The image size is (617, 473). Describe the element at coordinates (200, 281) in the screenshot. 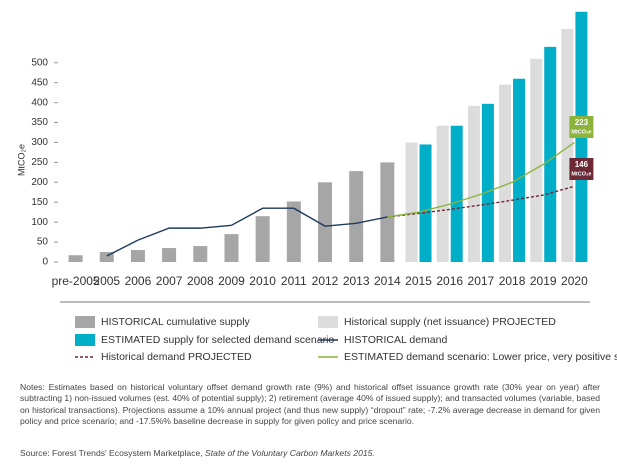

I see `x-tick-label: 2008` at that location.